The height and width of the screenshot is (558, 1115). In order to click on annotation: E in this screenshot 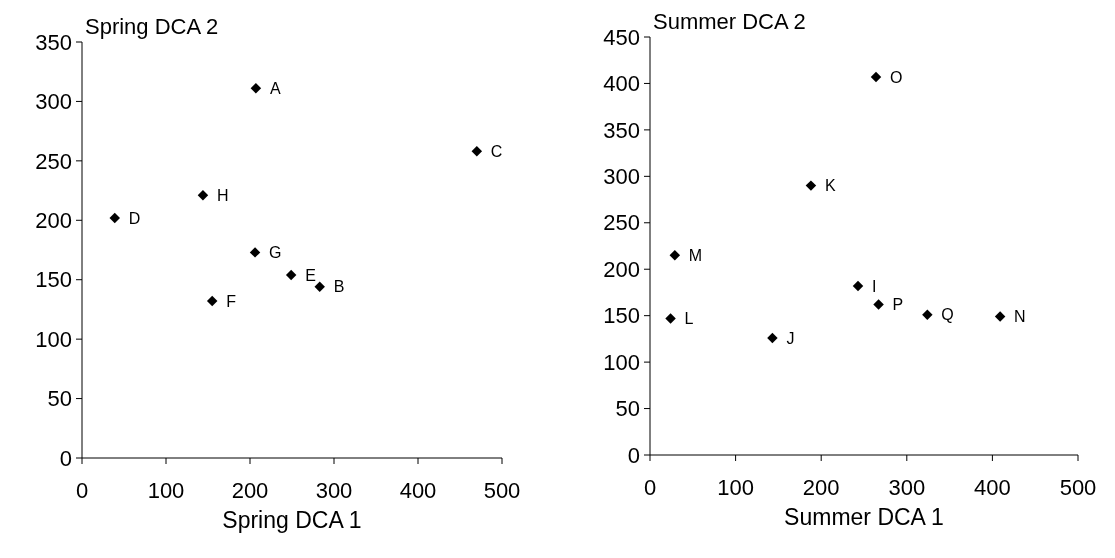, I will do `click(310, 275)`.